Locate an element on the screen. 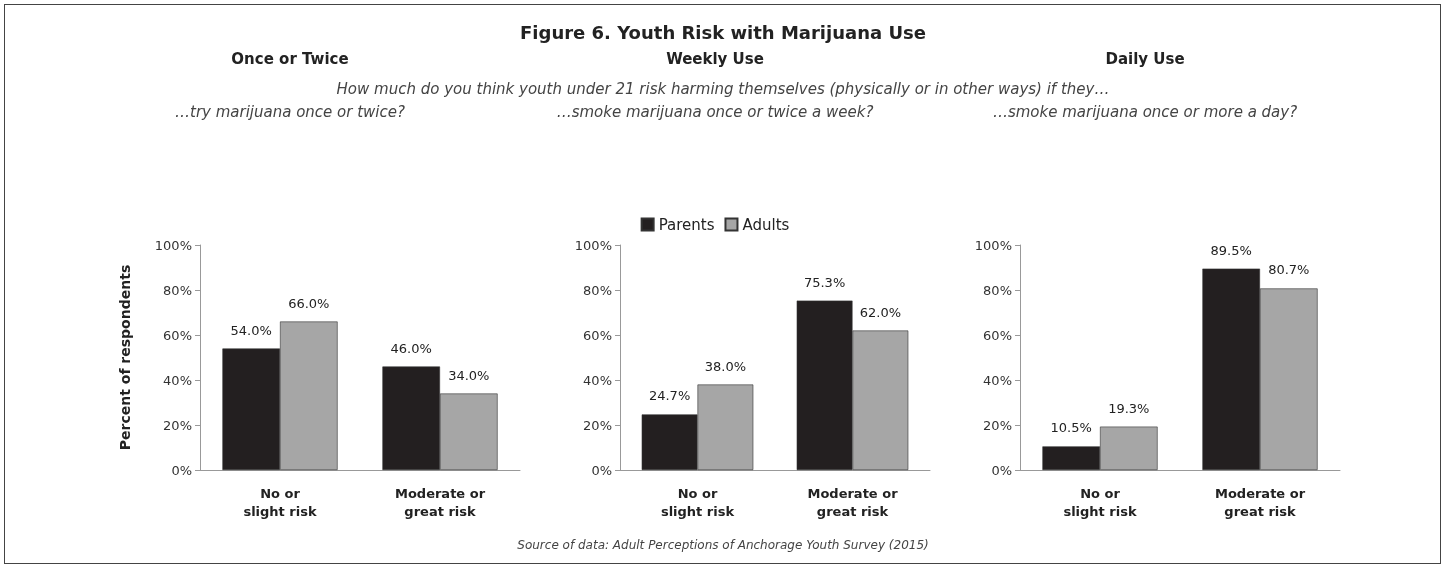 The height and width of the screenshot is (569, 1447). legend-label: Parents is located at coordinates (686, 224).